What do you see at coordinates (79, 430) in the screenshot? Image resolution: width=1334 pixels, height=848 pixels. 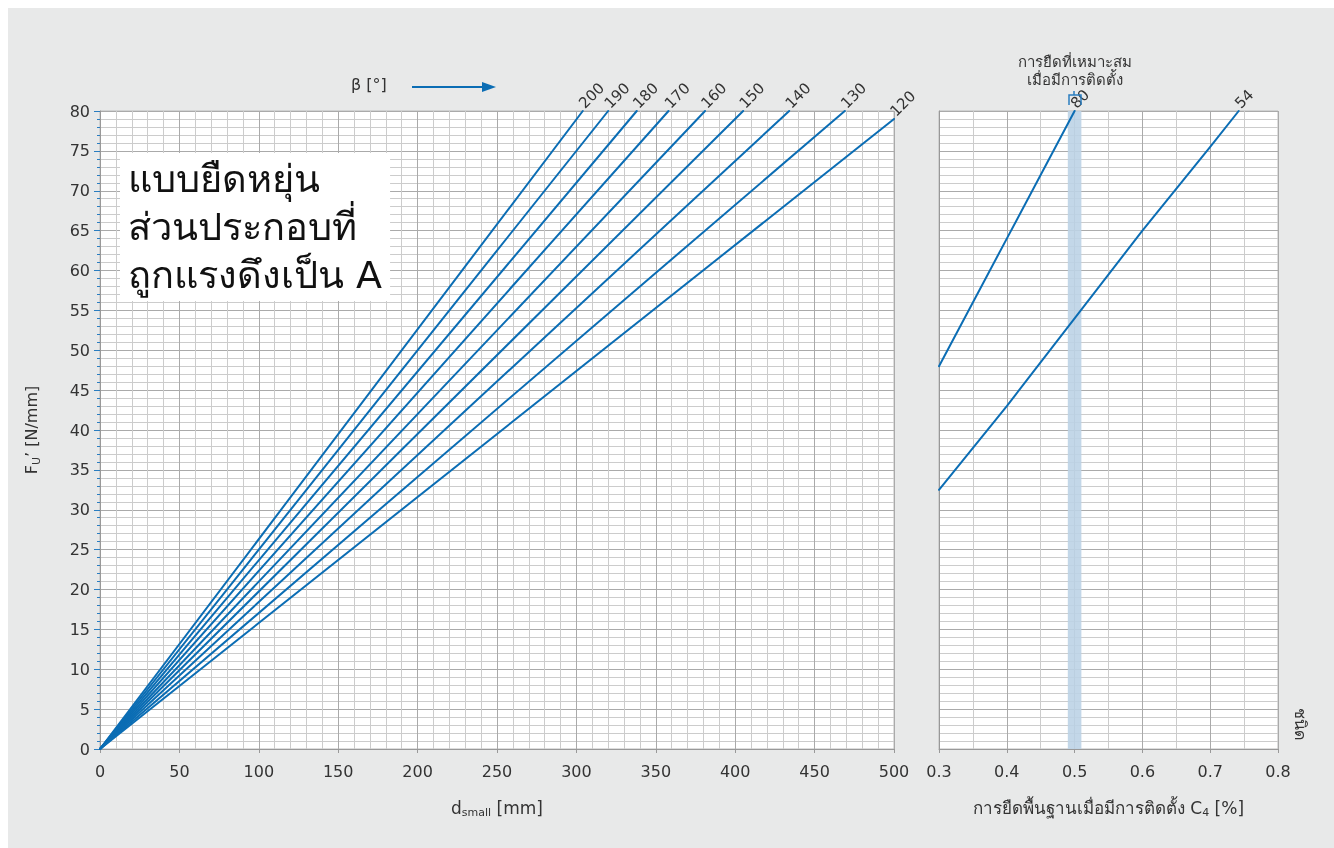 I see `y-tick-label: 40` at bounding box center [79, 430].